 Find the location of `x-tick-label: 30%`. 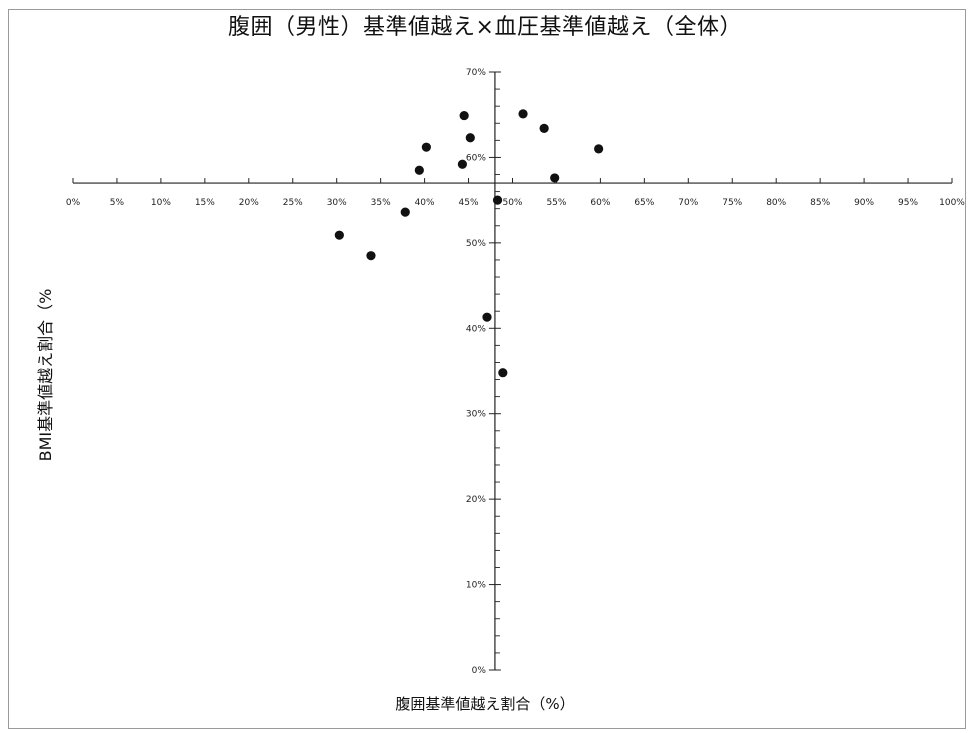

x-tick-label: 30% is located at coordinates (337, 203).